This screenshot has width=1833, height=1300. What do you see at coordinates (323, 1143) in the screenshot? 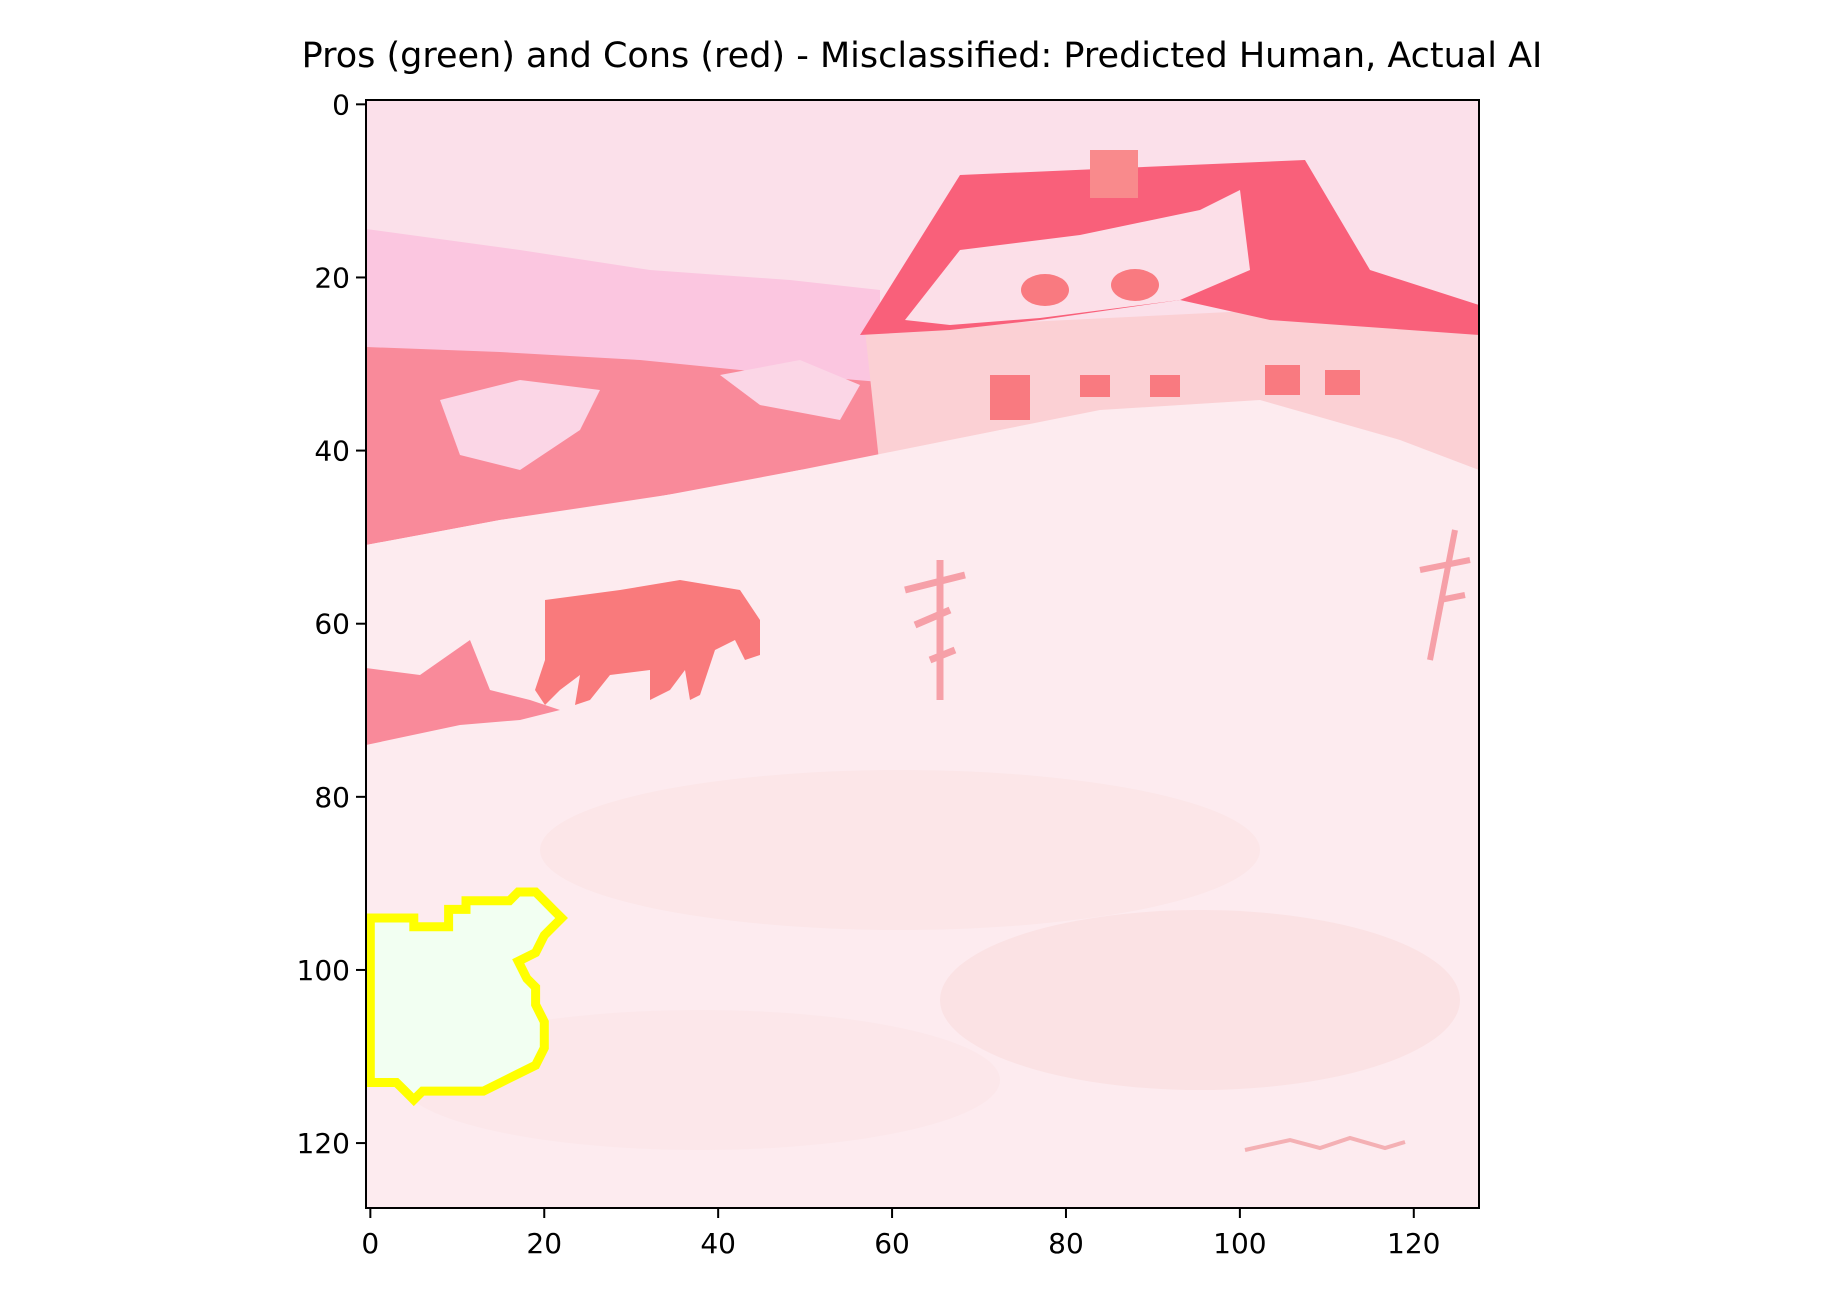
I see `y-tick-label: 120` at bounding box center [323, 1143].